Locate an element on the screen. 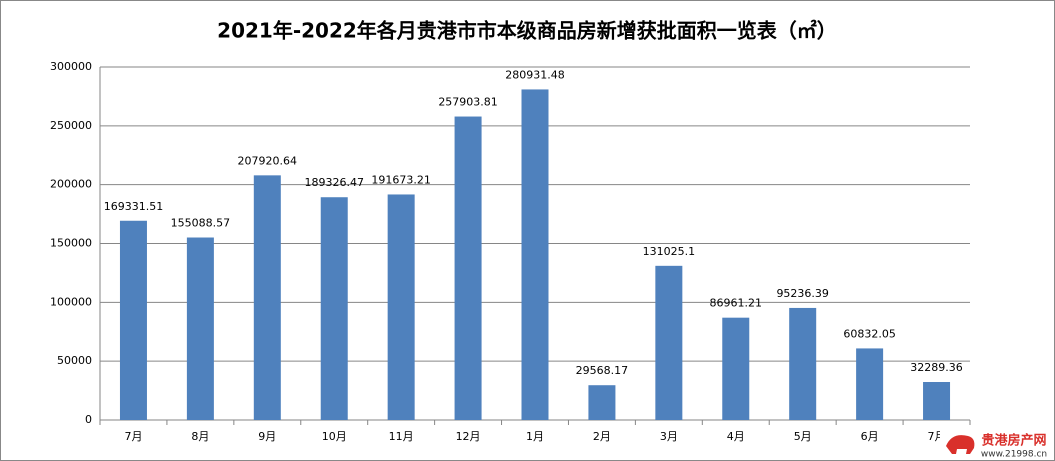 Image resolution: width=1055 pixels, height=461 pixels. y-tick-label: 200000 is located at coordinates (71, 184).